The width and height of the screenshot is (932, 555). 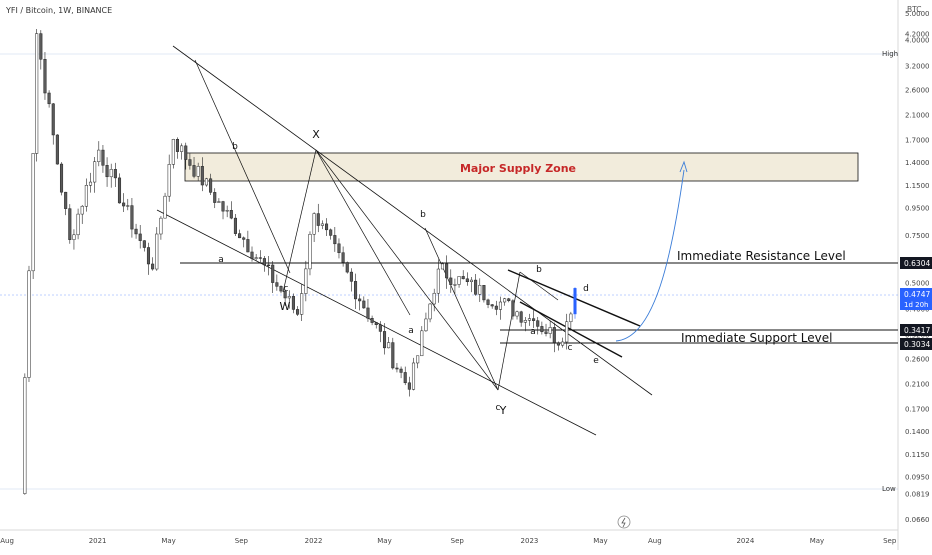 What do you see at coordinates (461, 309) in the screenshot?
I see `trendline-by` at bounding box center [461, 309].